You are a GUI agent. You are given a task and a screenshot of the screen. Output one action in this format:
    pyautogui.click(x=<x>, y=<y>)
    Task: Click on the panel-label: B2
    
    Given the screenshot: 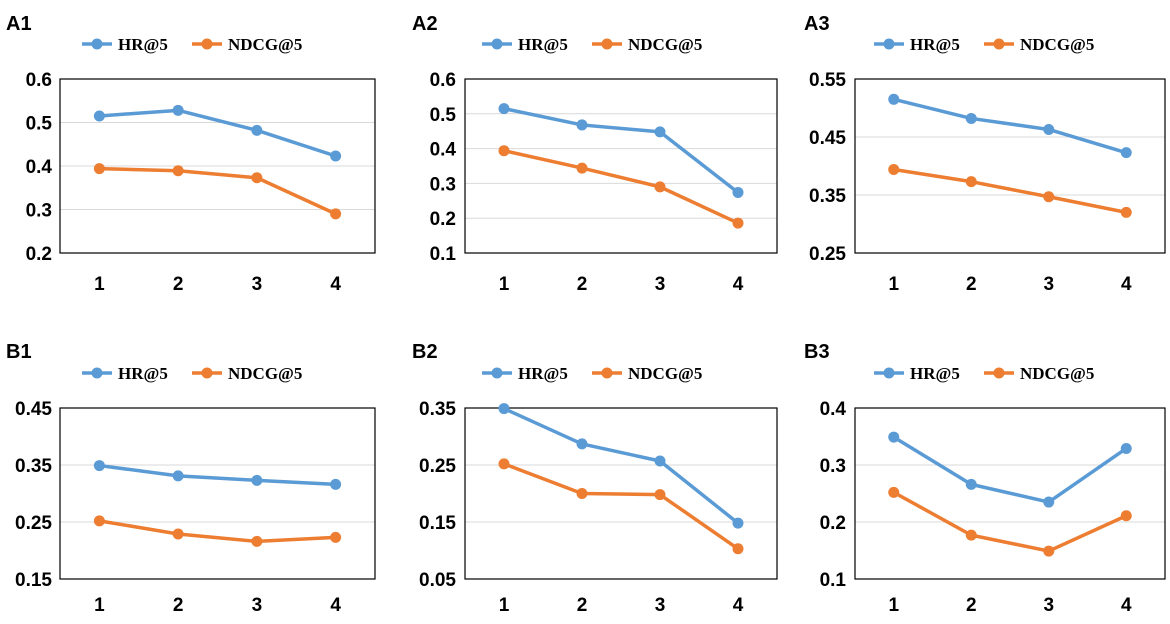 What is the action you would take?
    pyautogui.click(x=425, y=352)
    